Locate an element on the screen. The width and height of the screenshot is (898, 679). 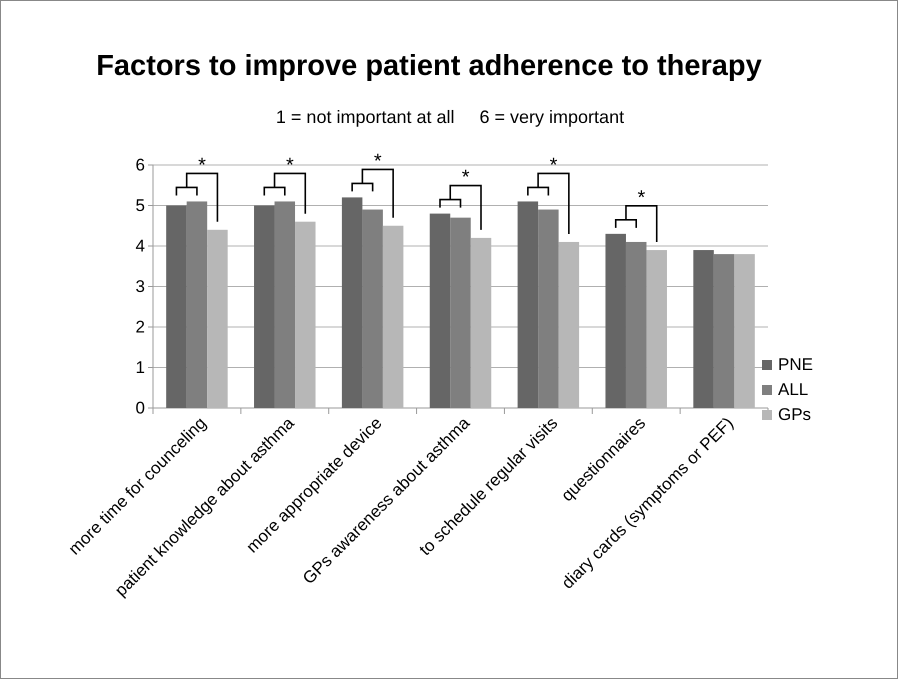
legend-label: PNE is located at coordinates (795, 364).